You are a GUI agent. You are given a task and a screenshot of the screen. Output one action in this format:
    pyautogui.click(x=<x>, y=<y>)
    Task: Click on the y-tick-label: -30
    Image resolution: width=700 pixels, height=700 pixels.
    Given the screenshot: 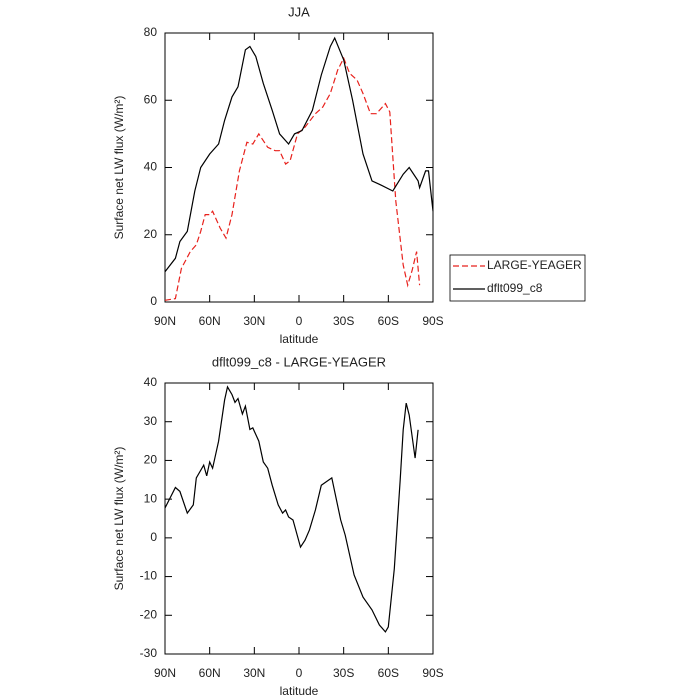 What is the action you would take?
    pyautogui.click(x=149, y=653)
    